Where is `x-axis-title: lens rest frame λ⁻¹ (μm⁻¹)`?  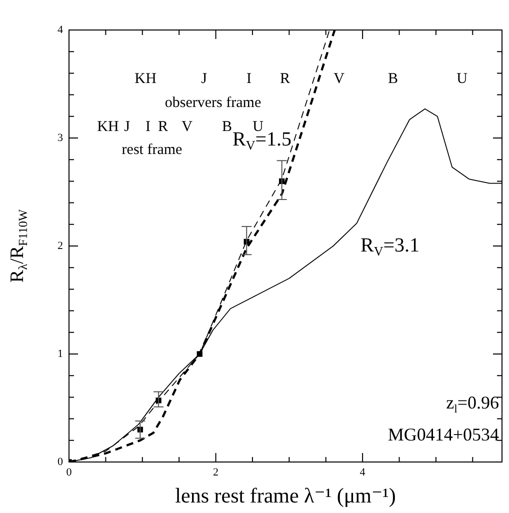 x-axis-title: lens rest frame λ⁻¹ (μm⁻¹) is located at coordinates (285, 496).